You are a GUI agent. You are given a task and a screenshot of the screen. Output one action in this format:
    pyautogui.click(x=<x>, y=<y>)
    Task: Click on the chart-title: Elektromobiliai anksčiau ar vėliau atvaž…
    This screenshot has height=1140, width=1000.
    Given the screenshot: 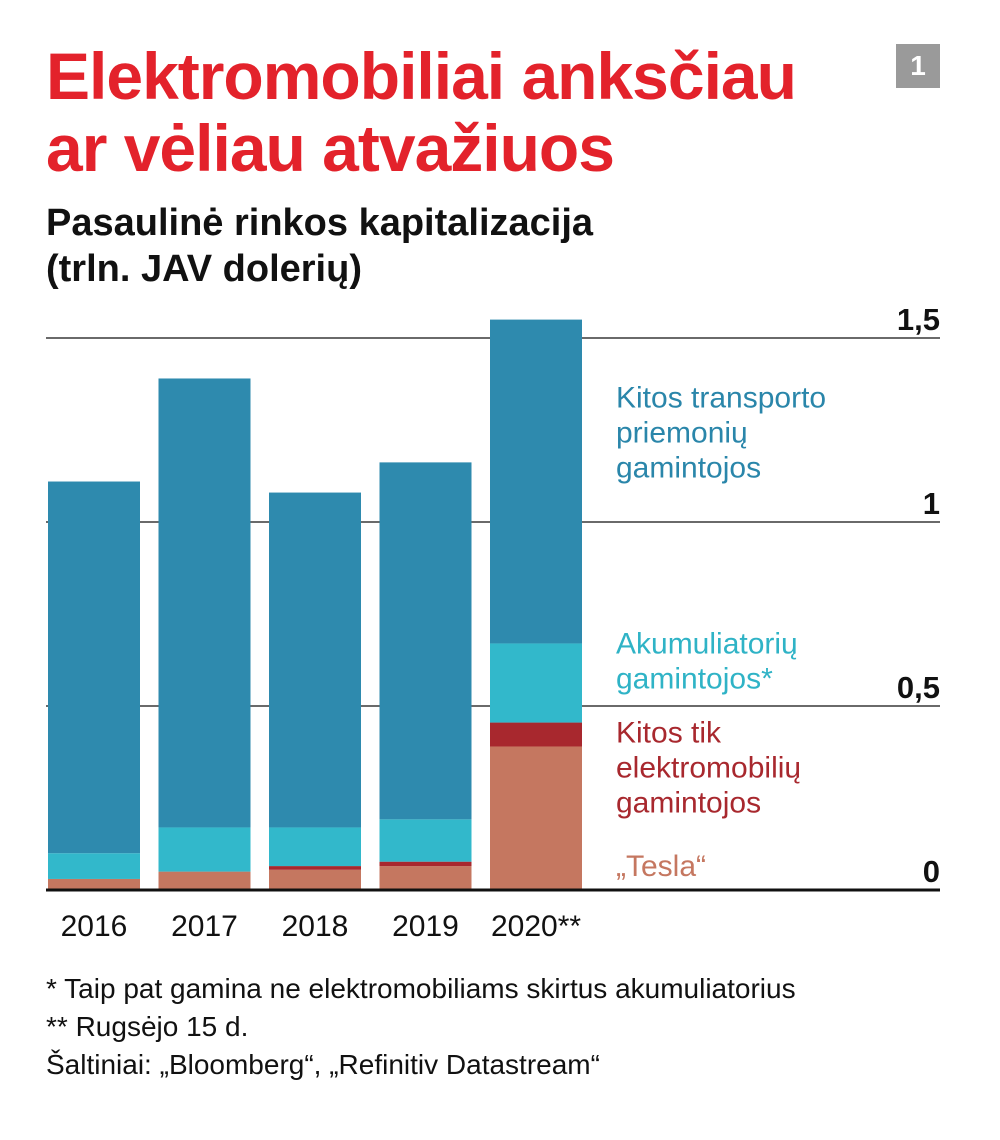 What is the action you would take?
    pyautogui.click(x=476, y=112)
    